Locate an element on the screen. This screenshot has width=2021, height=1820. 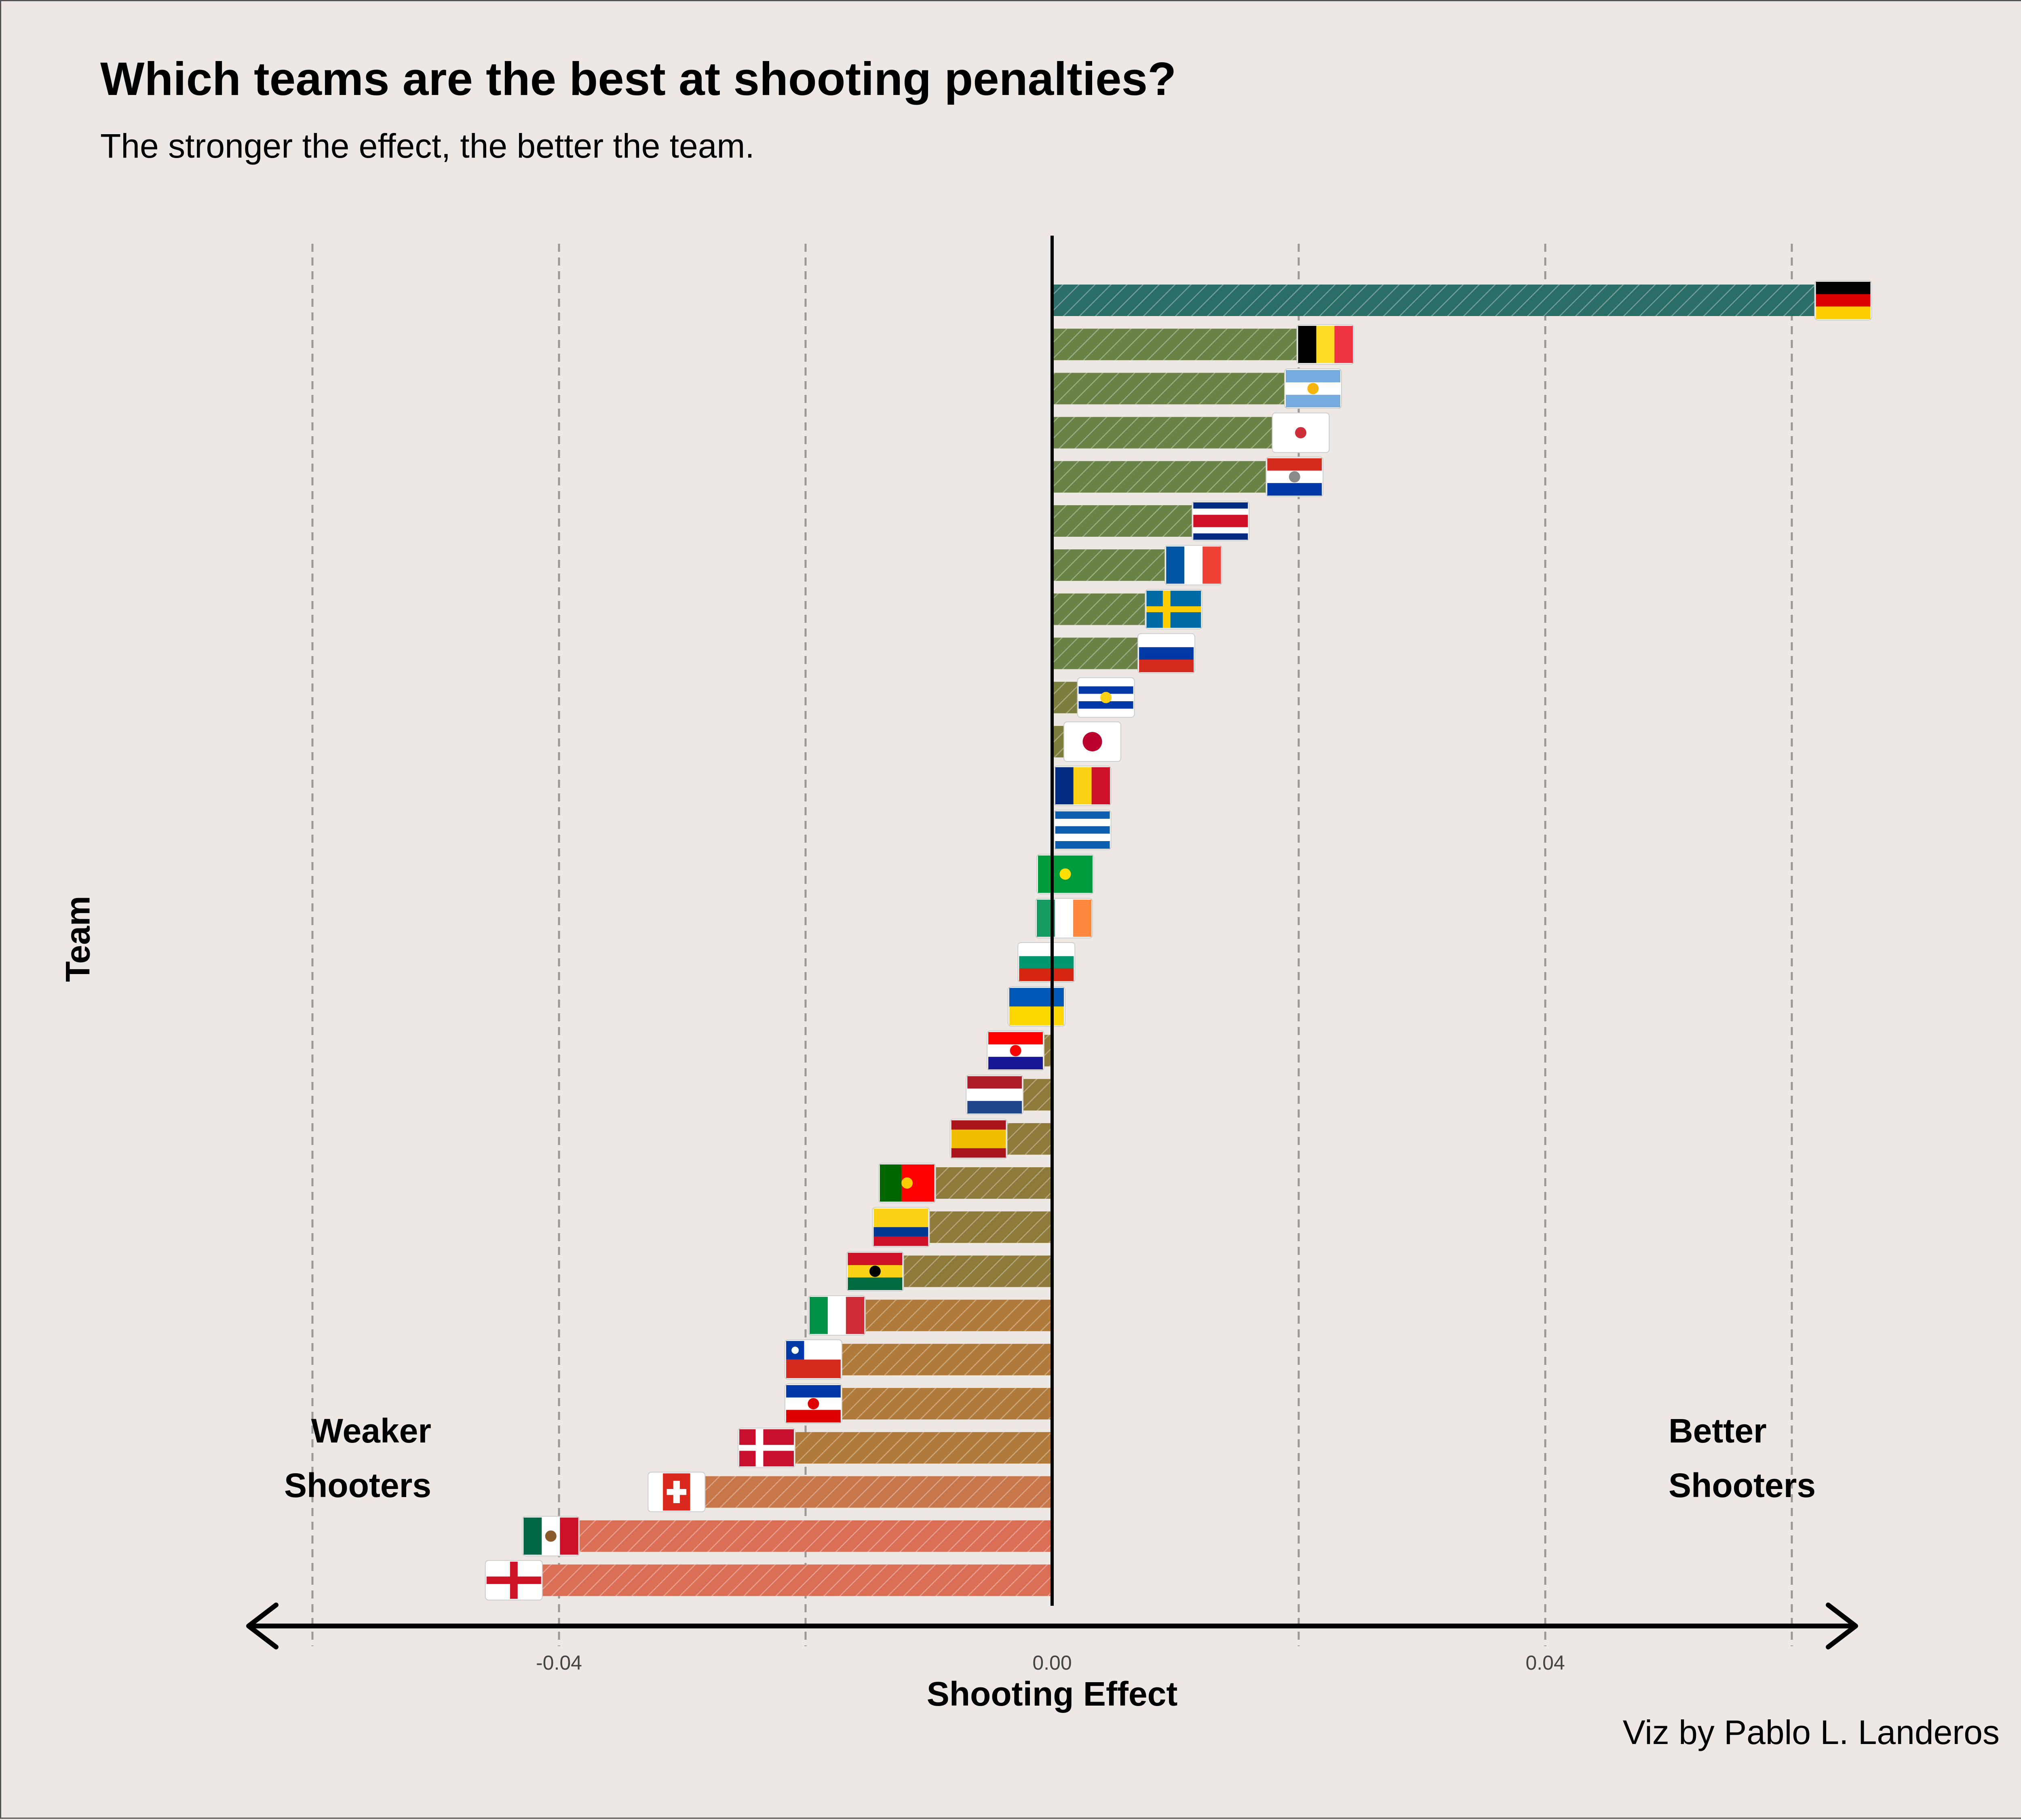
russia-flag-icon is located at coordinates (1166, 653).